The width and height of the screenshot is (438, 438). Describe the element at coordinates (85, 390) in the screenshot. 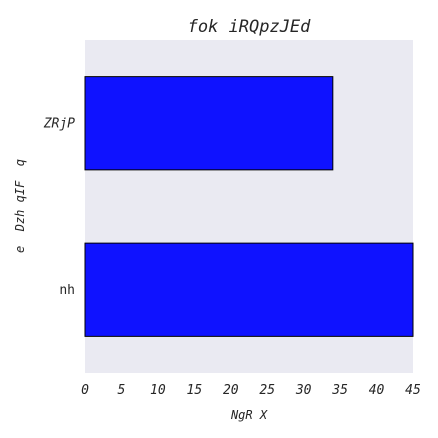

I see `x-tick-label: 0` at that location.